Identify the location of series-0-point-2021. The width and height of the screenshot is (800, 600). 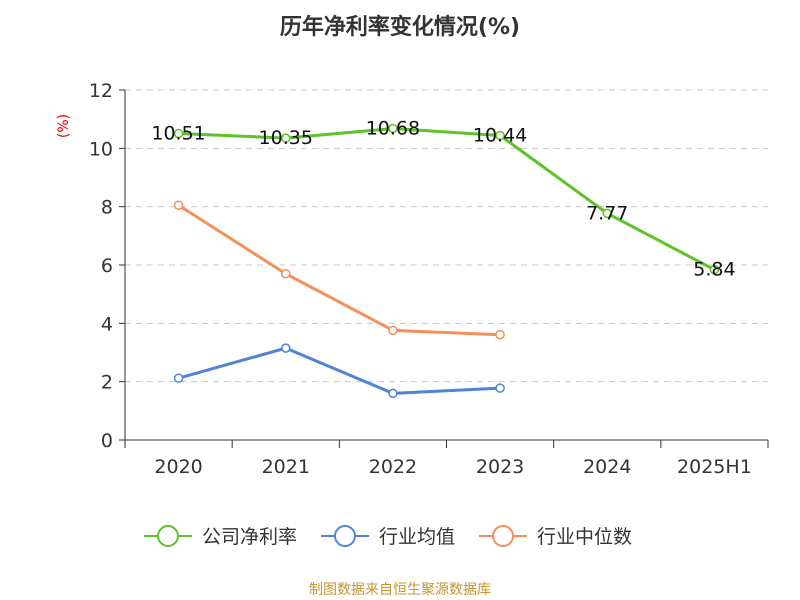
(286, 138).